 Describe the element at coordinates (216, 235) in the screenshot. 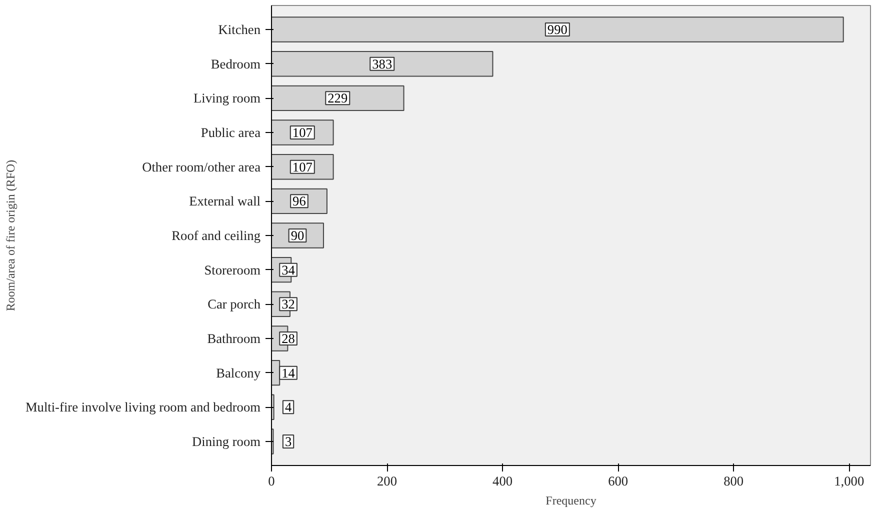

I see `y-tick-label: Roof and ceiling` at that location.